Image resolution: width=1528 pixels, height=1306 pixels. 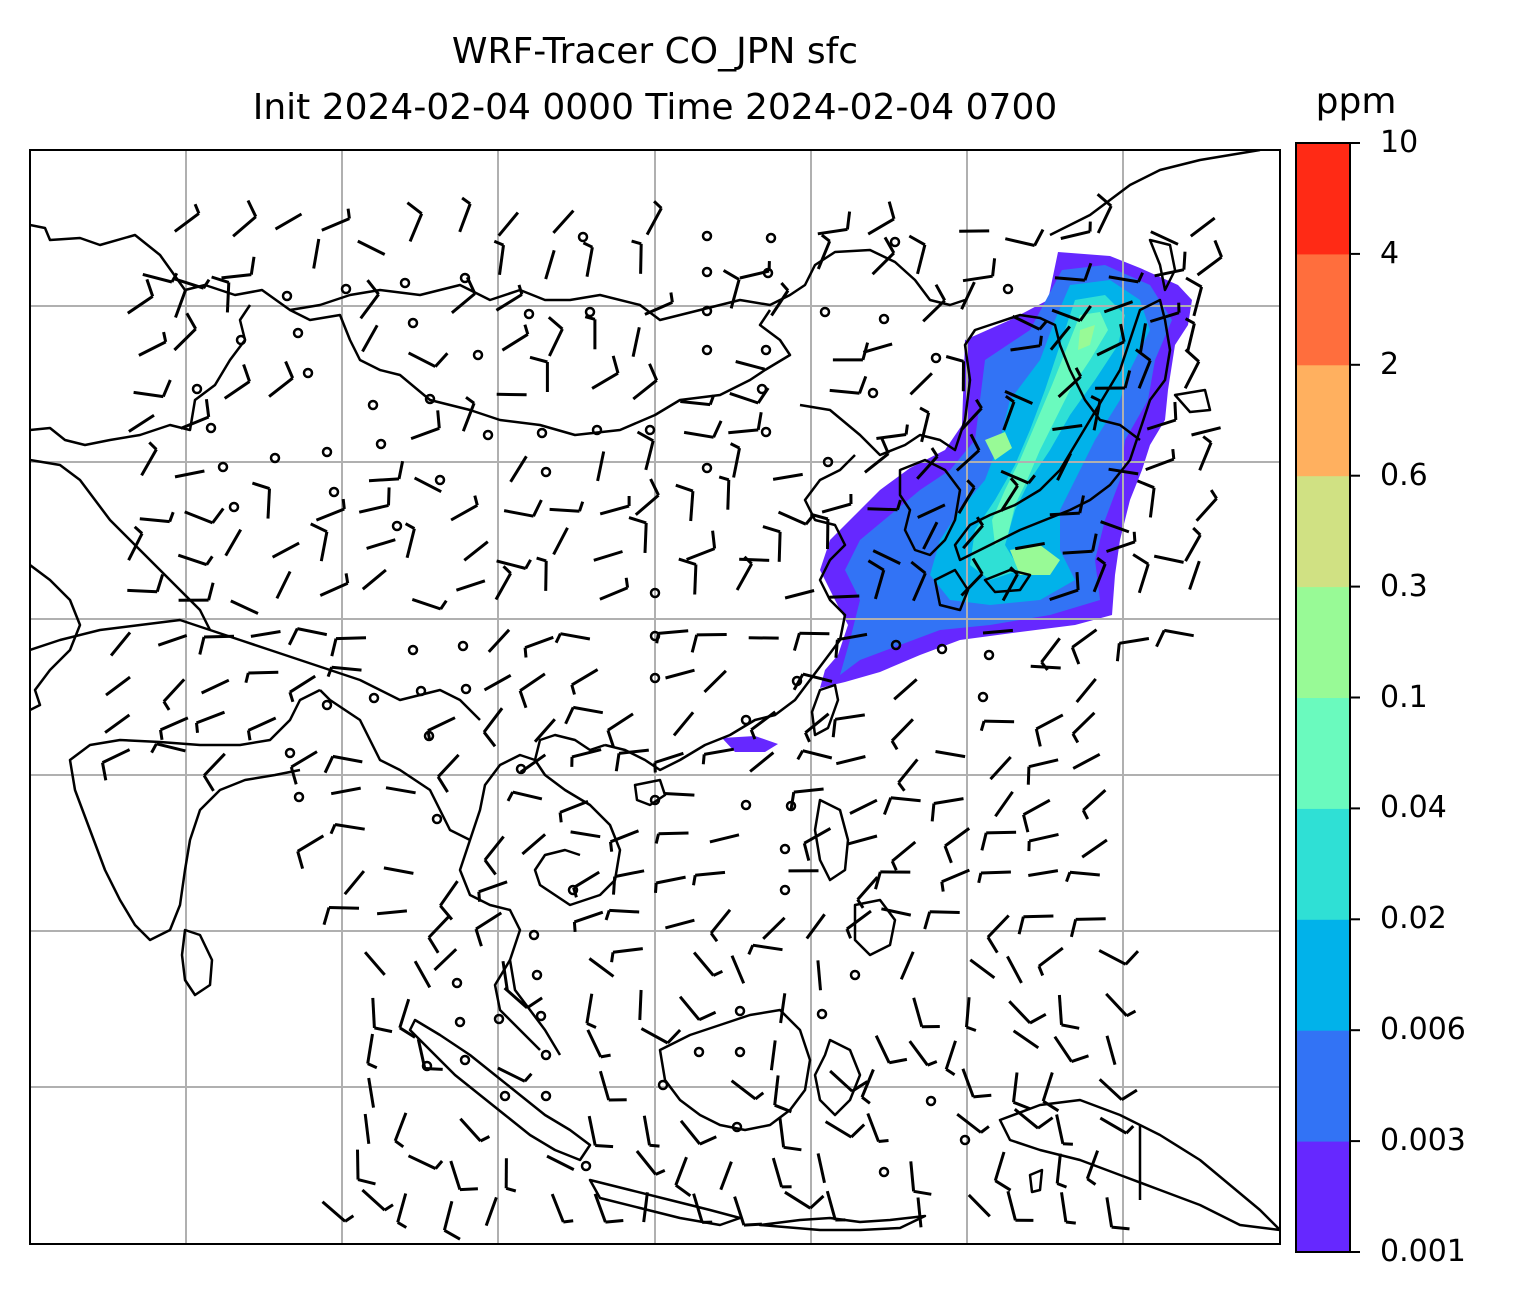 What do you see at coordinates (735, 1070) in the screenshot?
I see `coast-borneo` at bounding box center [735, 1070].